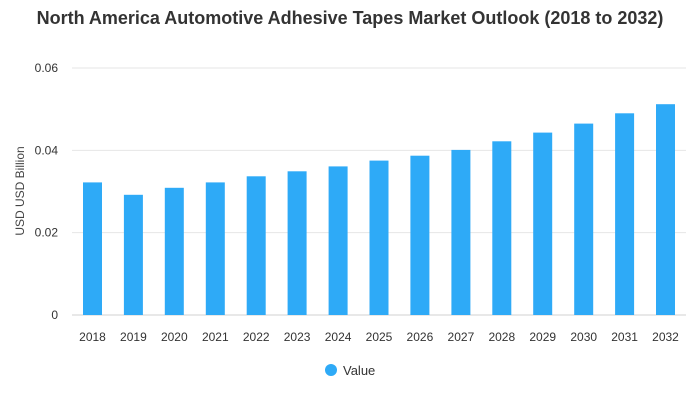 The height and width of the screenshot is (400, 700). What do you see at coordinates (133, 254) in the screenshot?
I see `bar-2019` at bounding box center [133, 254].